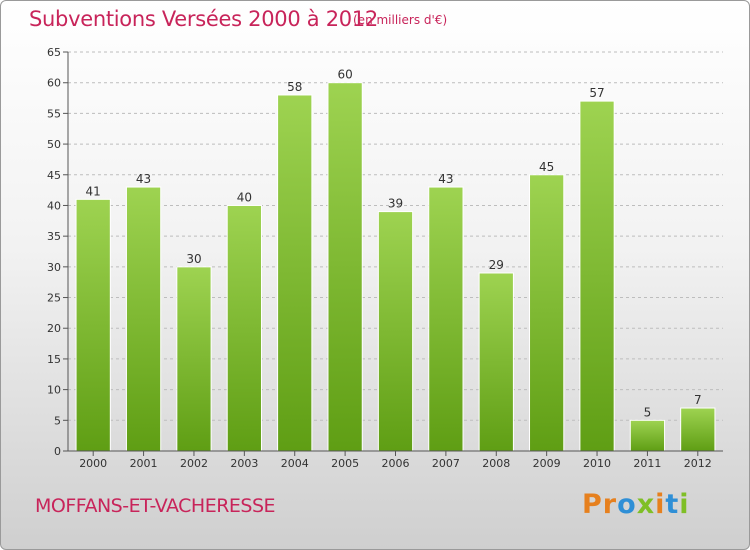  I want to click on bar-value-label: 30, so click(193, 259).